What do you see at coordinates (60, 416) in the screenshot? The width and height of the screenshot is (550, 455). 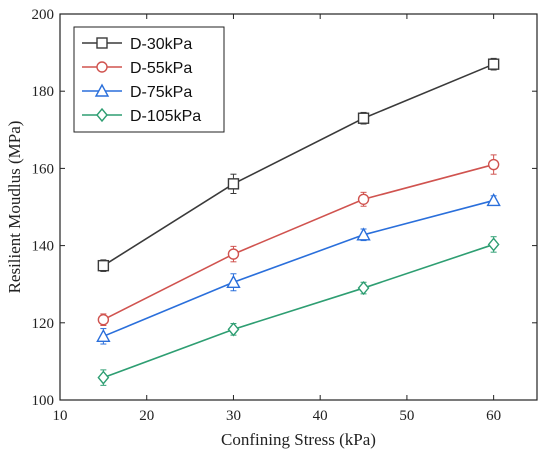 I see `x-tick-label: 10` at bounding box center [60, 416].